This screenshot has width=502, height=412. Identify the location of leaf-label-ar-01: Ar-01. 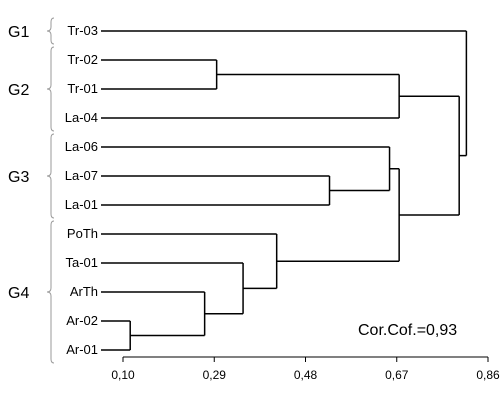
(82, 349).